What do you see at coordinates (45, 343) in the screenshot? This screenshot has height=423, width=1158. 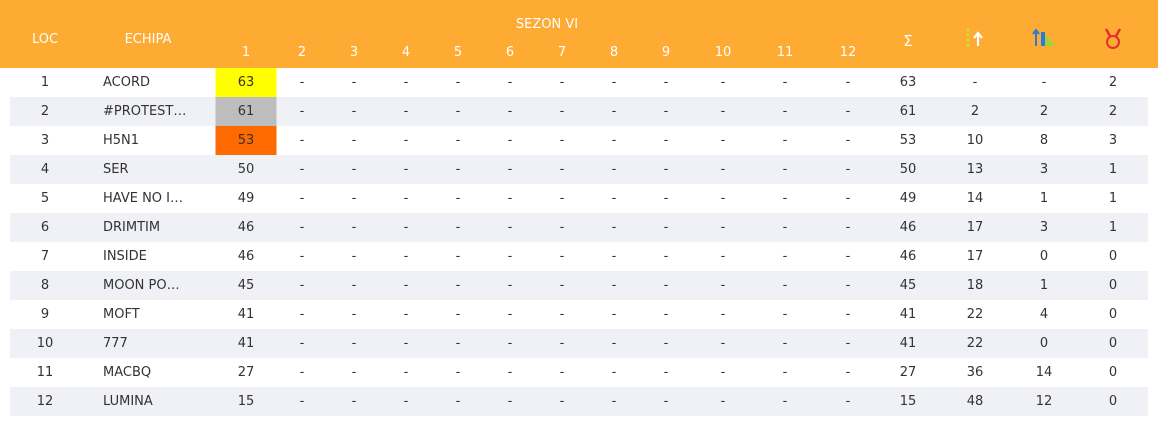 I see `cell: 10` at bounding box center [45, 343].